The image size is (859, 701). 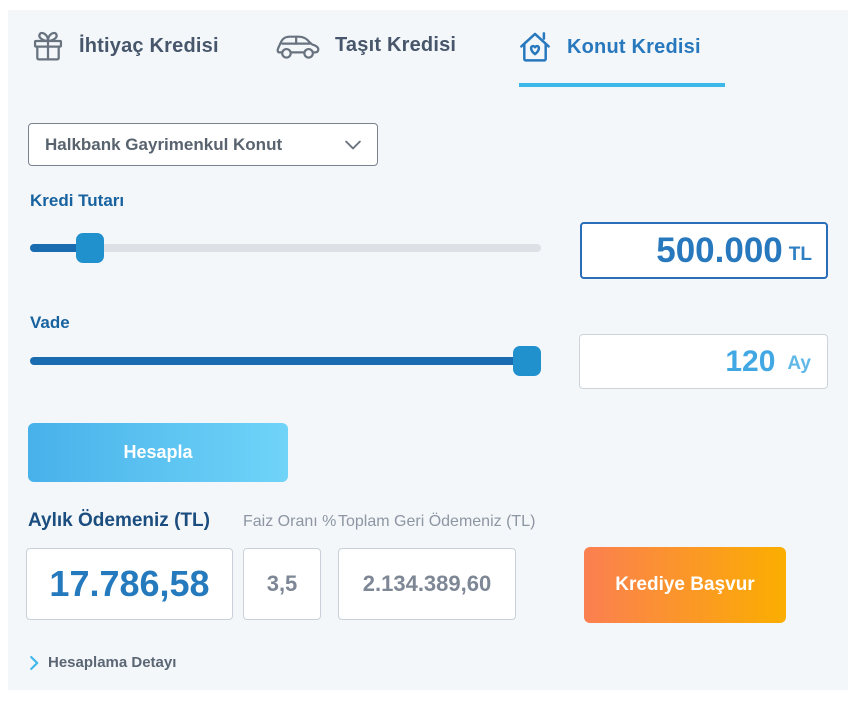 I want to click on monthly-payment-box: 17.786,58, so click(x=129, y=584).